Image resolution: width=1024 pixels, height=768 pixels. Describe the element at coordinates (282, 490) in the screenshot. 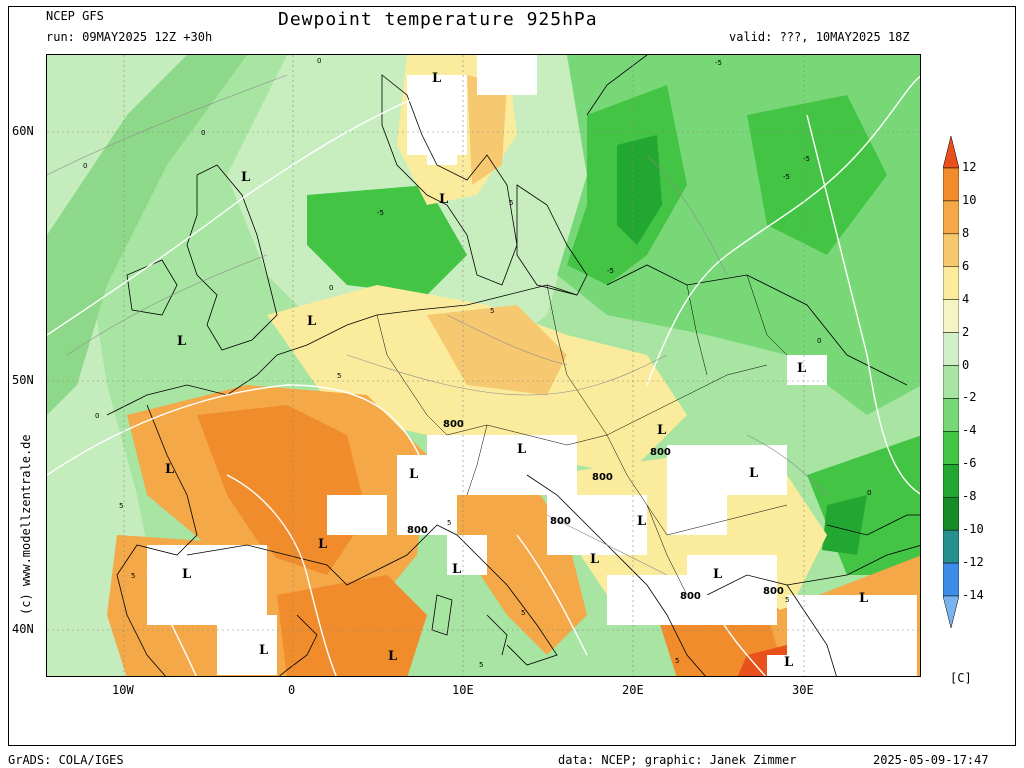

I see `field-france-core` at that location.